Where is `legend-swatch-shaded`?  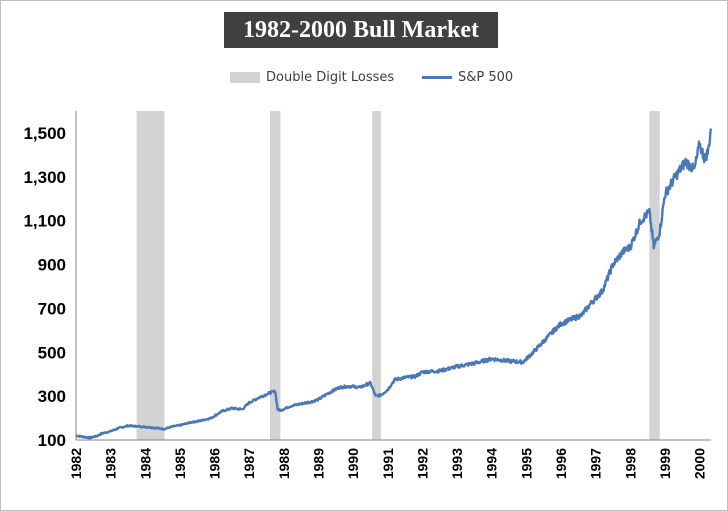
legend-swatch-shaded is located at coordinates (245, 77).